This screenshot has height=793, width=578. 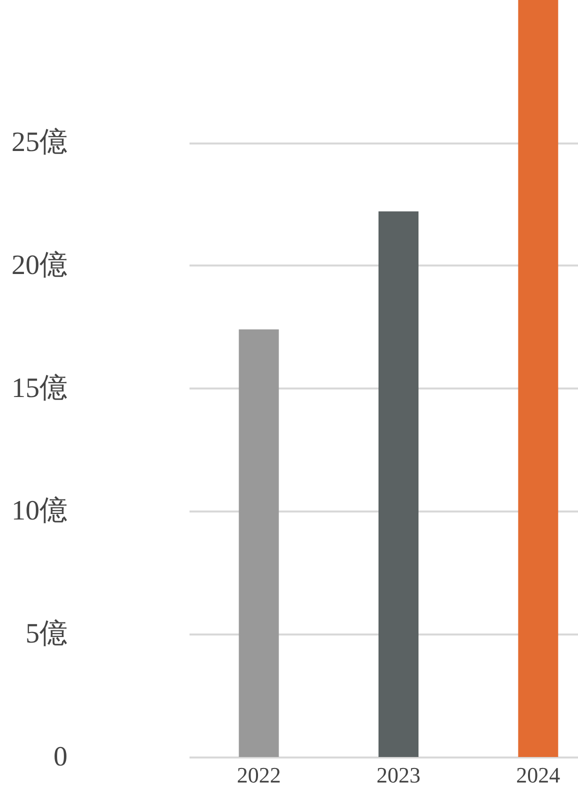 I want to click on x-tick-label: 2022, so click(x=258, y=775).